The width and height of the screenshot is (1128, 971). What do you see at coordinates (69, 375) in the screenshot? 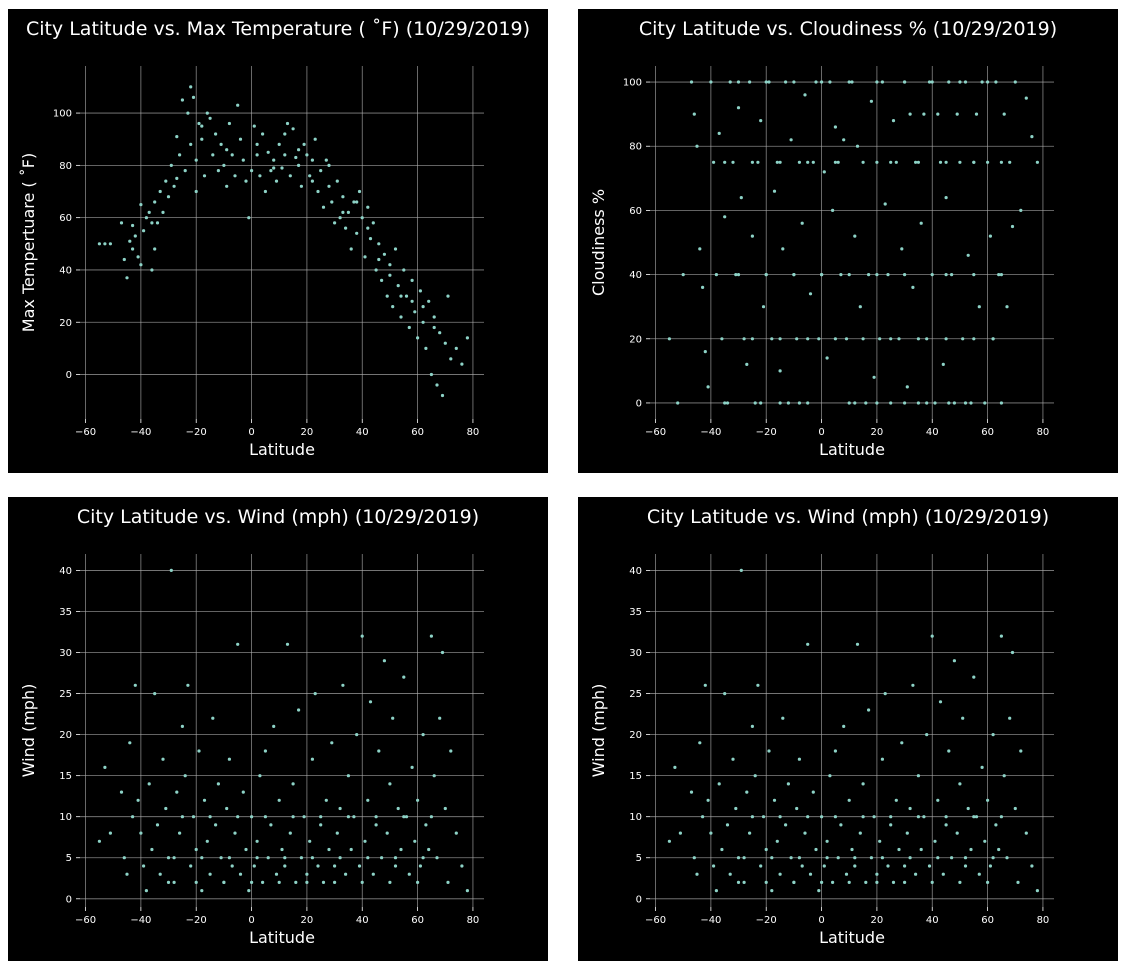
I see `y-tick-label: 0` at bounding box center [69, 375].